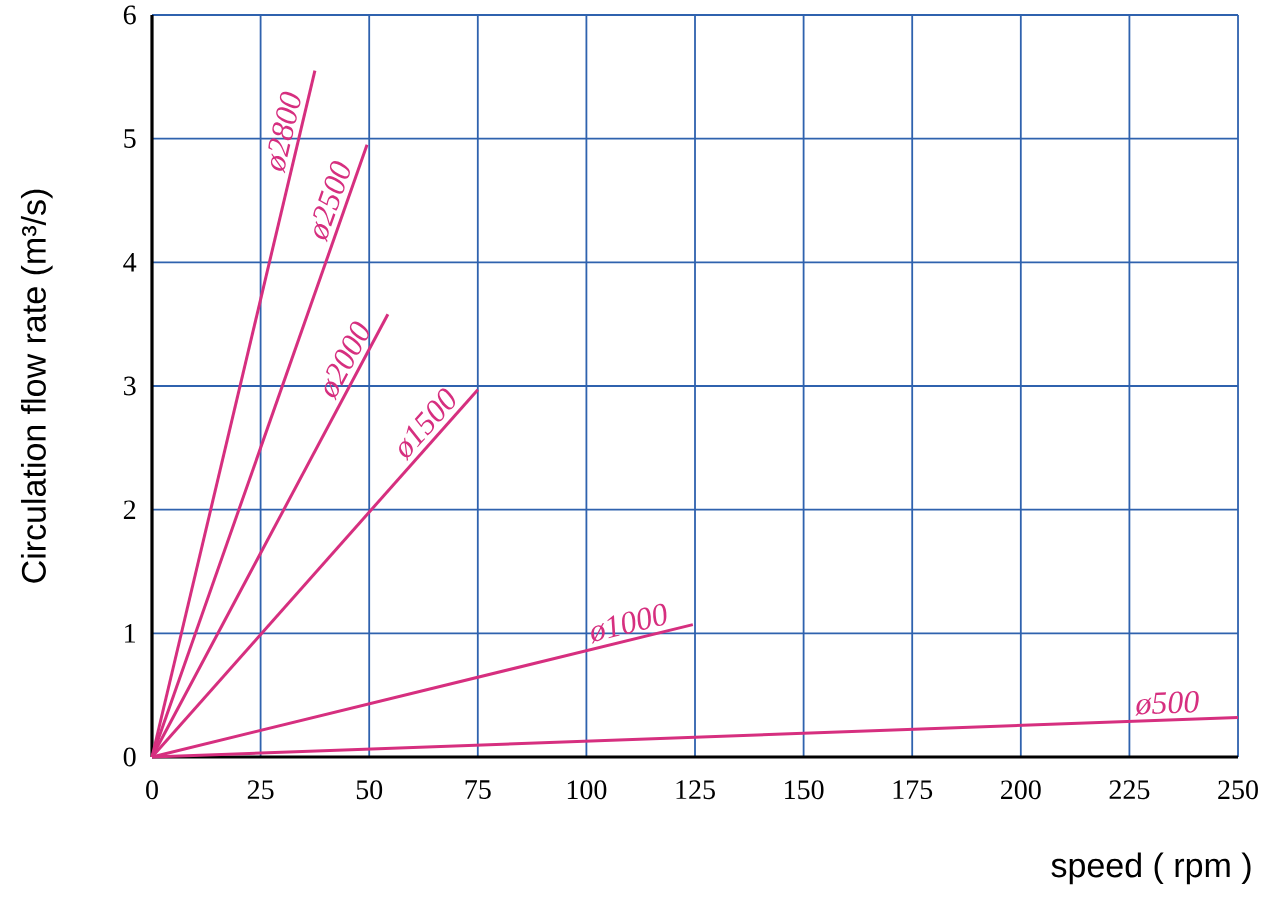 This screenshot has width=1274, height=908. What do you see at coordinates (260, 790) in the screenshot?
I see `x-tick-label: 25` at bounding box center [260, 790].